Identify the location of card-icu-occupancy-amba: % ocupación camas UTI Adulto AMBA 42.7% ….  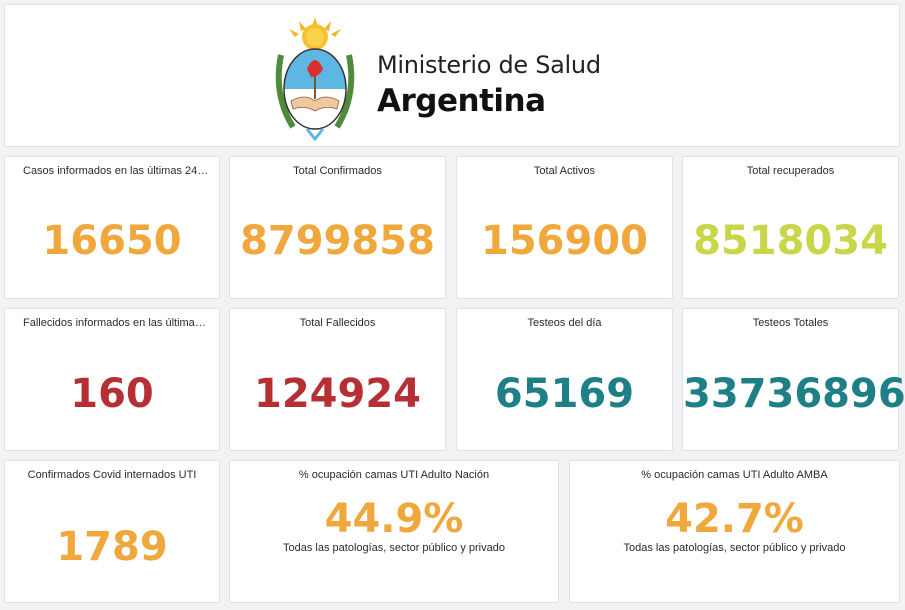
(734, 531).